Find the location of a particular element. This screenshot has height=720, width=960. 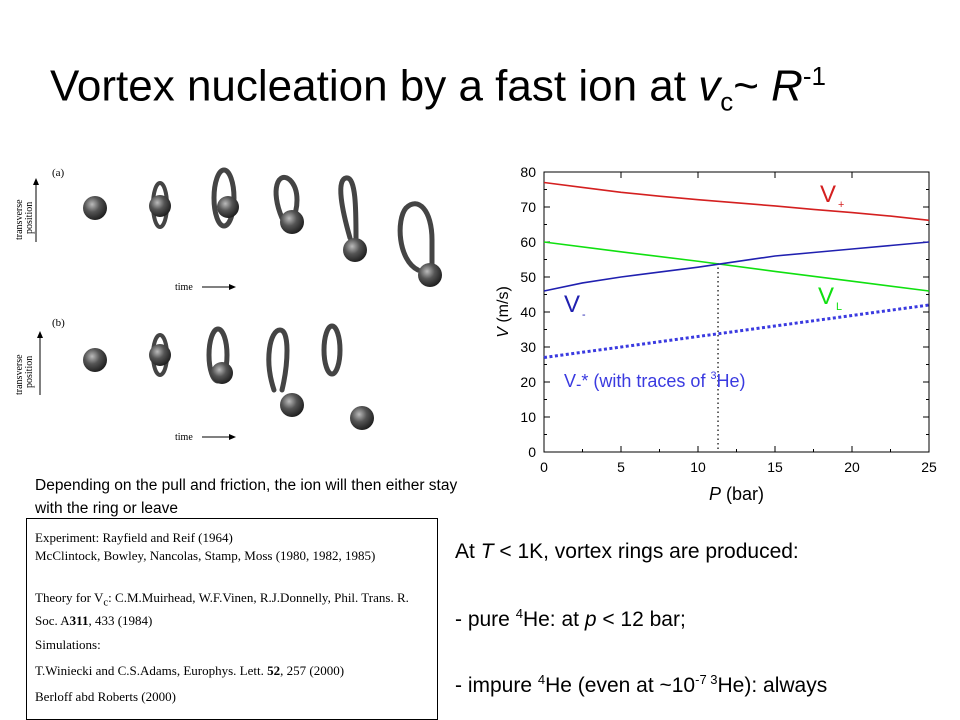

v-minus-label: V- is located at coordinates (575, 306).